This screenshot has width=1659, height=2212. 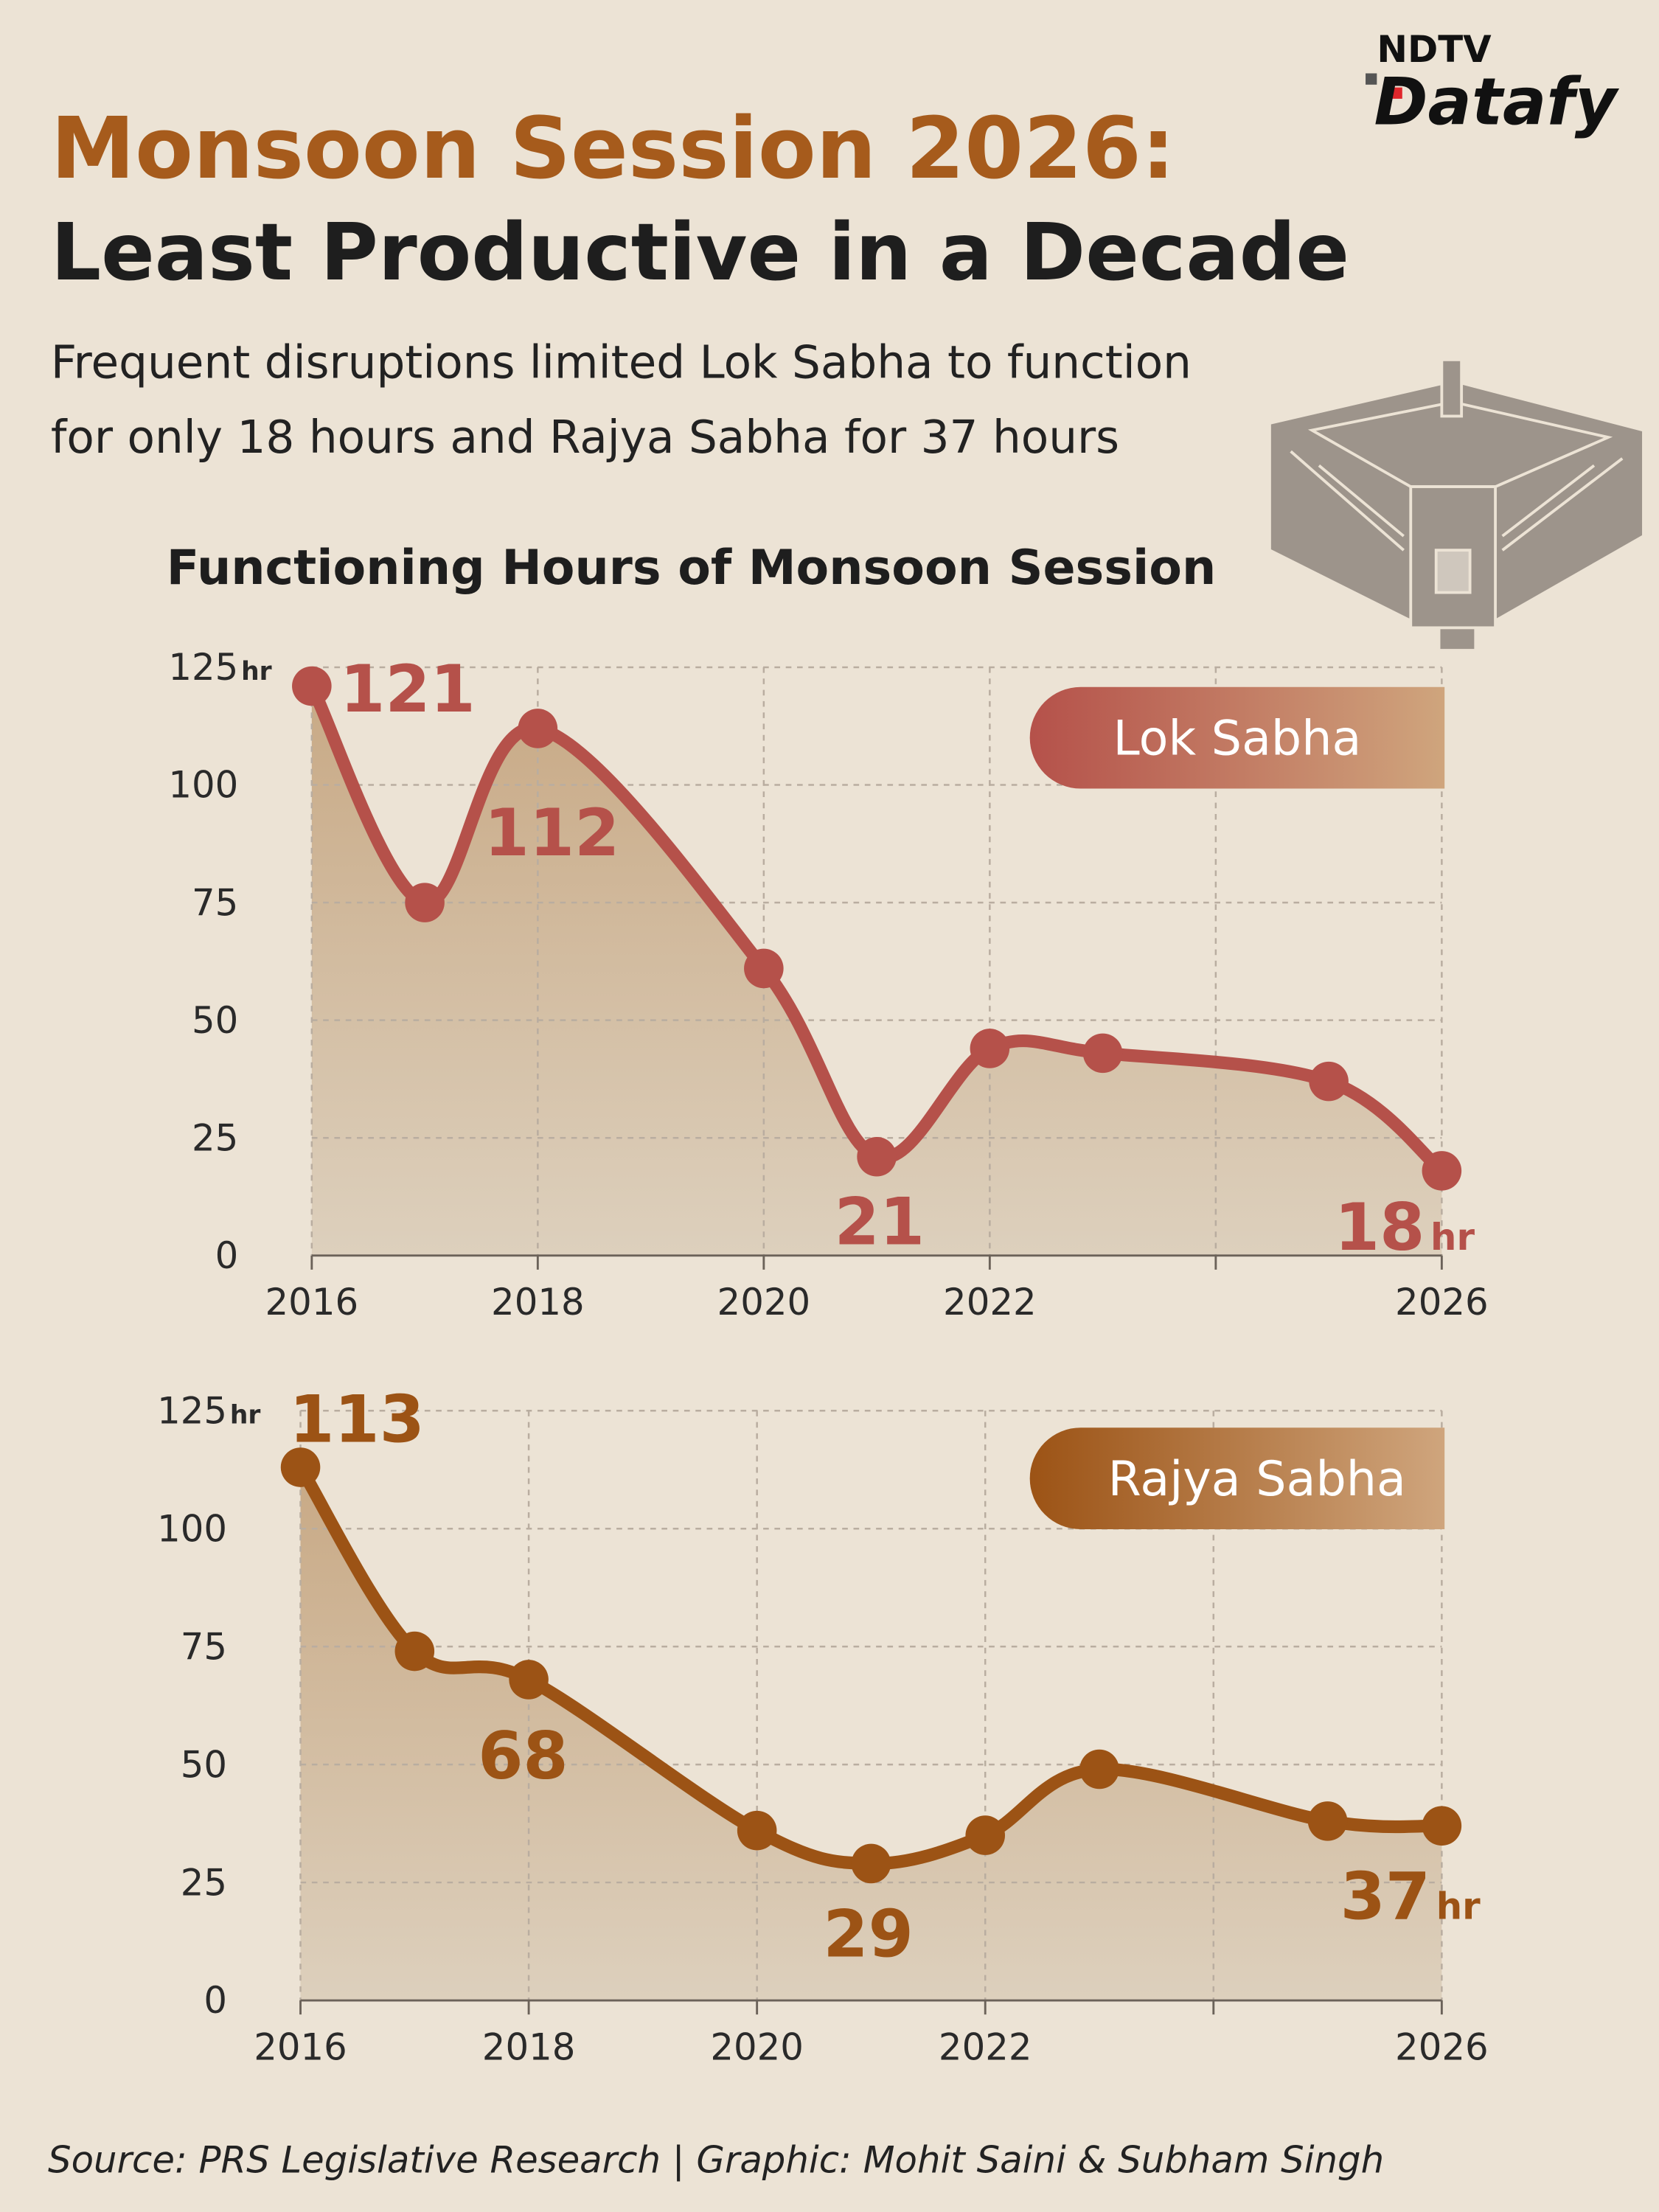 What do you see at coordinates (1497, 101) in the screenshot?
I see `logo-product: Datafy` at bounding box center [1497, 101].